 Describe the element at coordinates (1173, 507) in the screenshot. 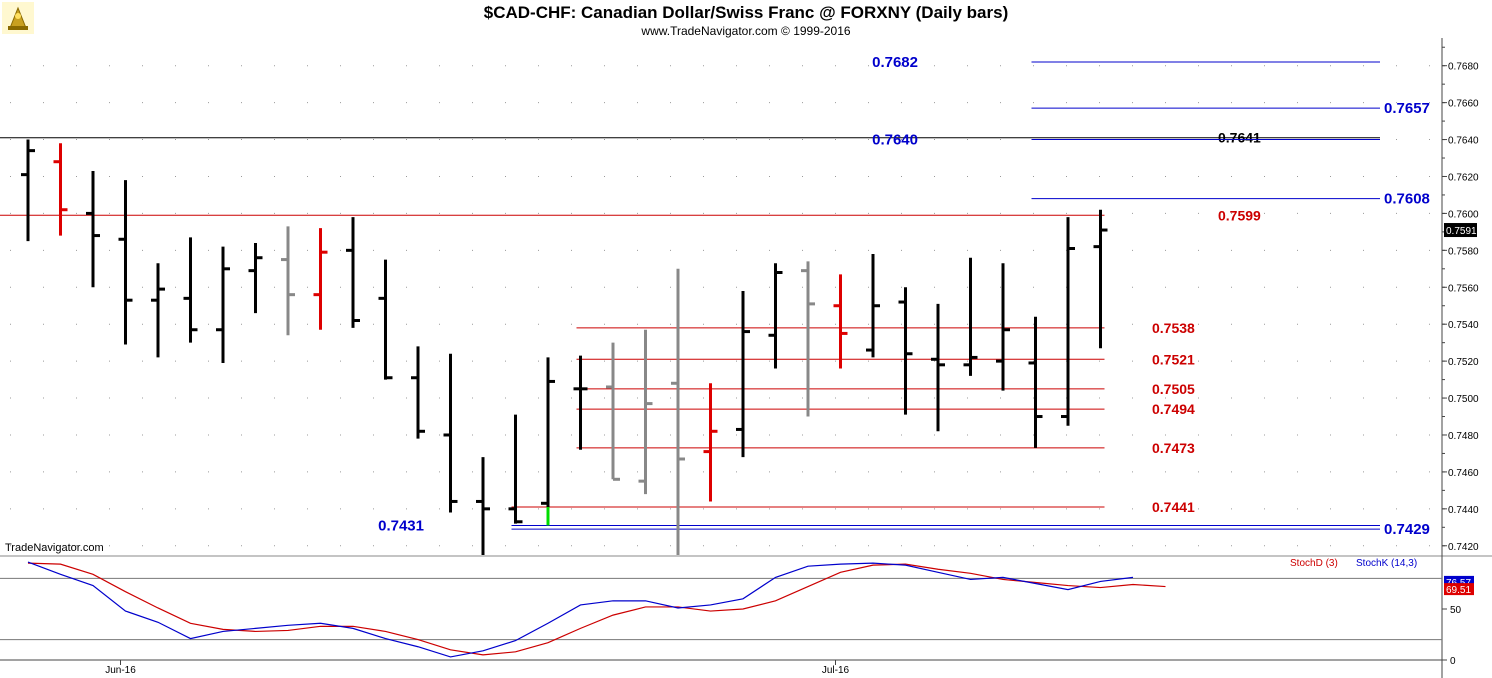

I see `level-label: 0.7441` at that location.